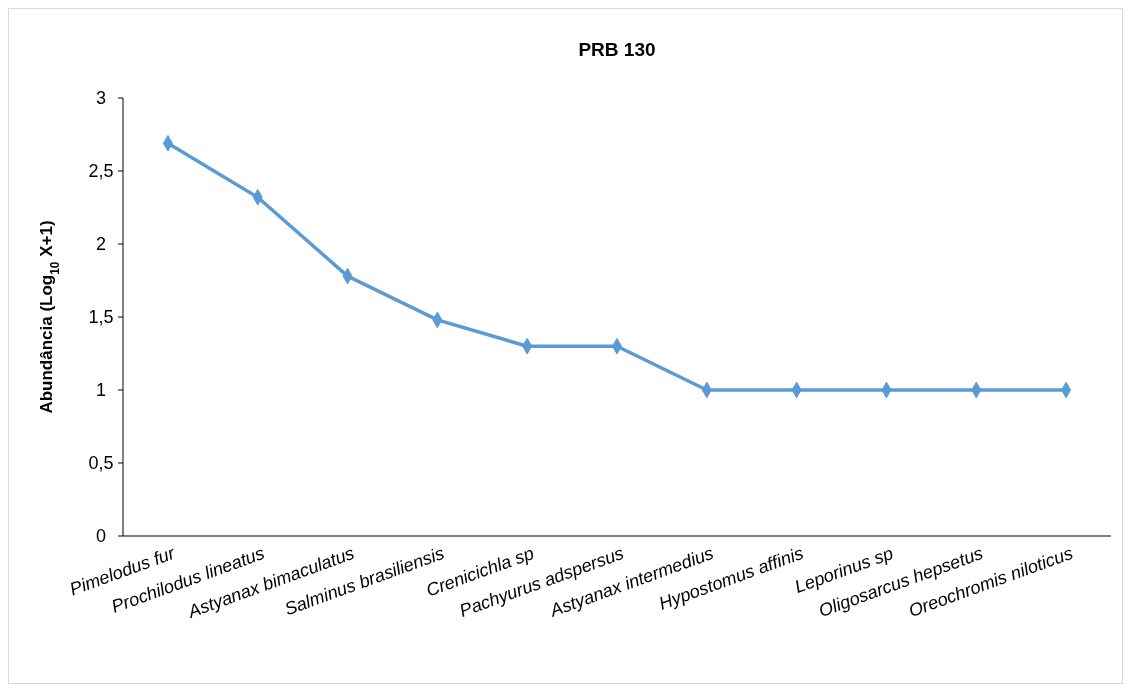  What do you see at coordinates (101, 390) in the screenshot?
I see `y-tick-label: 1` at bounding box center [101, 390].